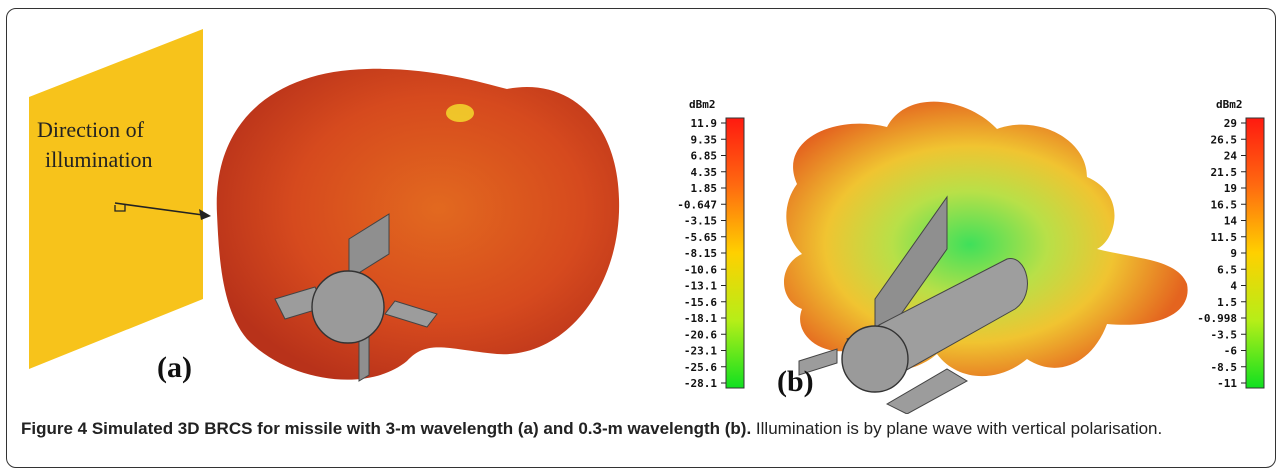 Image resolution: width=1281 pixels, height=472 pixels. I want to click on colorbar-a-unit: dBm2, so click(702, 104).